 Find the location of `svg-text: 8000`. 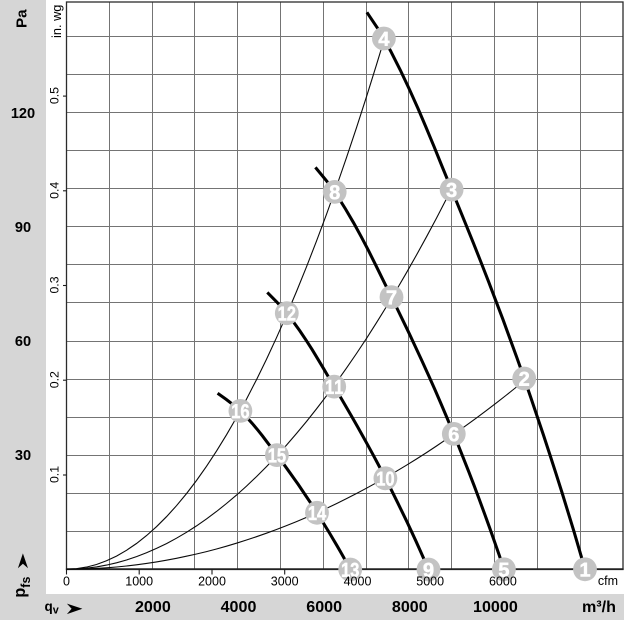

svg-text: 8000 is located at coordinates (410, 607).